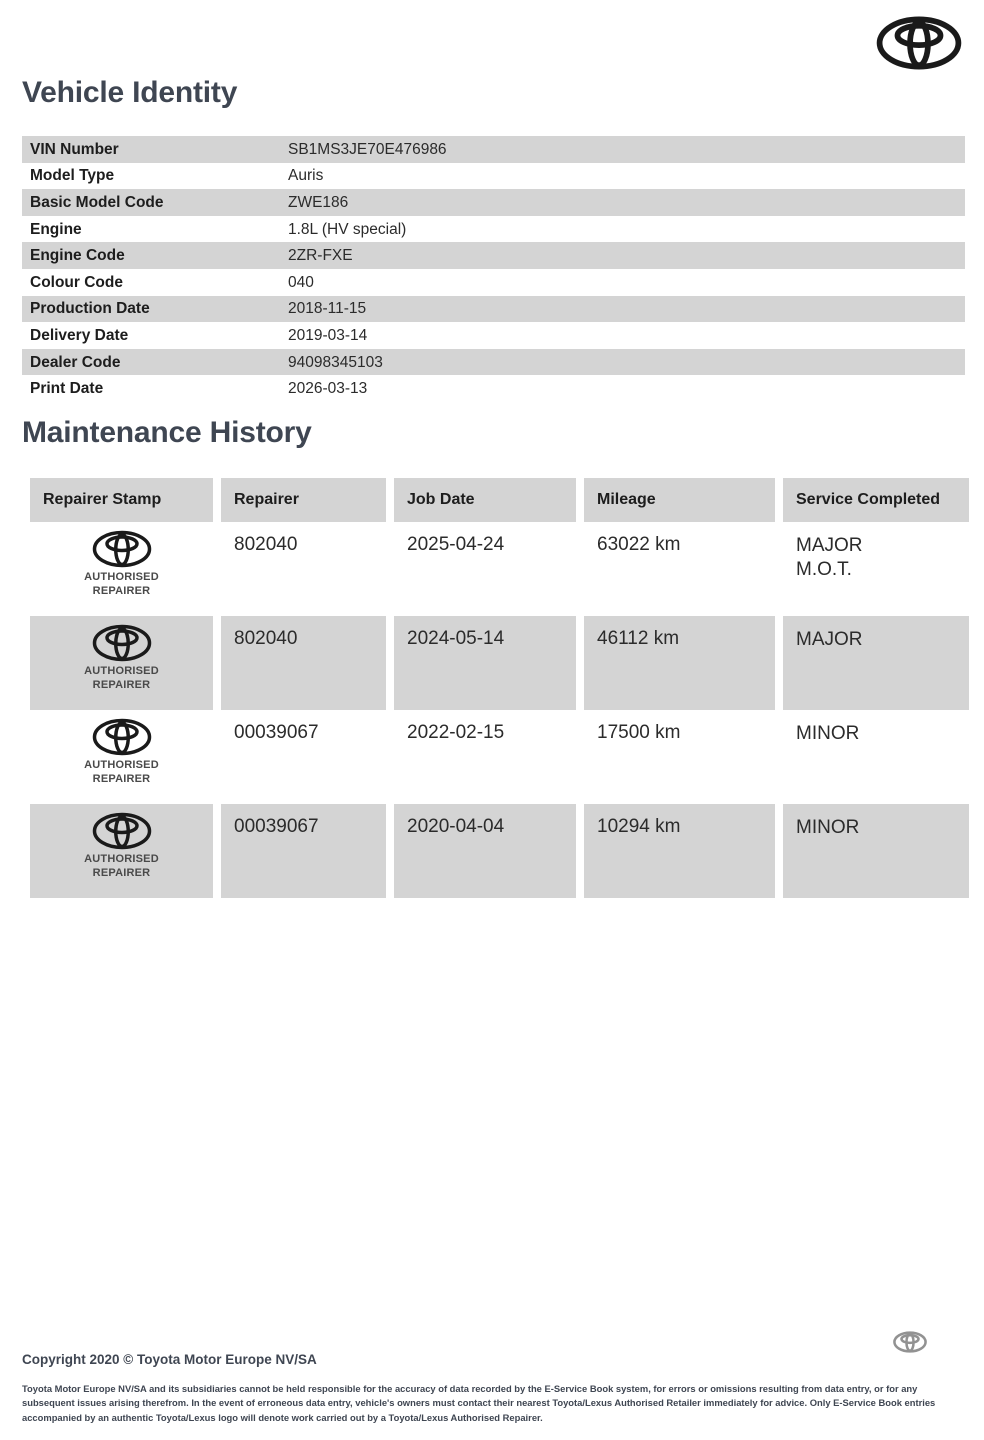 This screenshot has width=984, height=1440. Describe the element at coordinates (679, 851) in the screenshot. I see `cell-mileage: 10294 km` at that location.